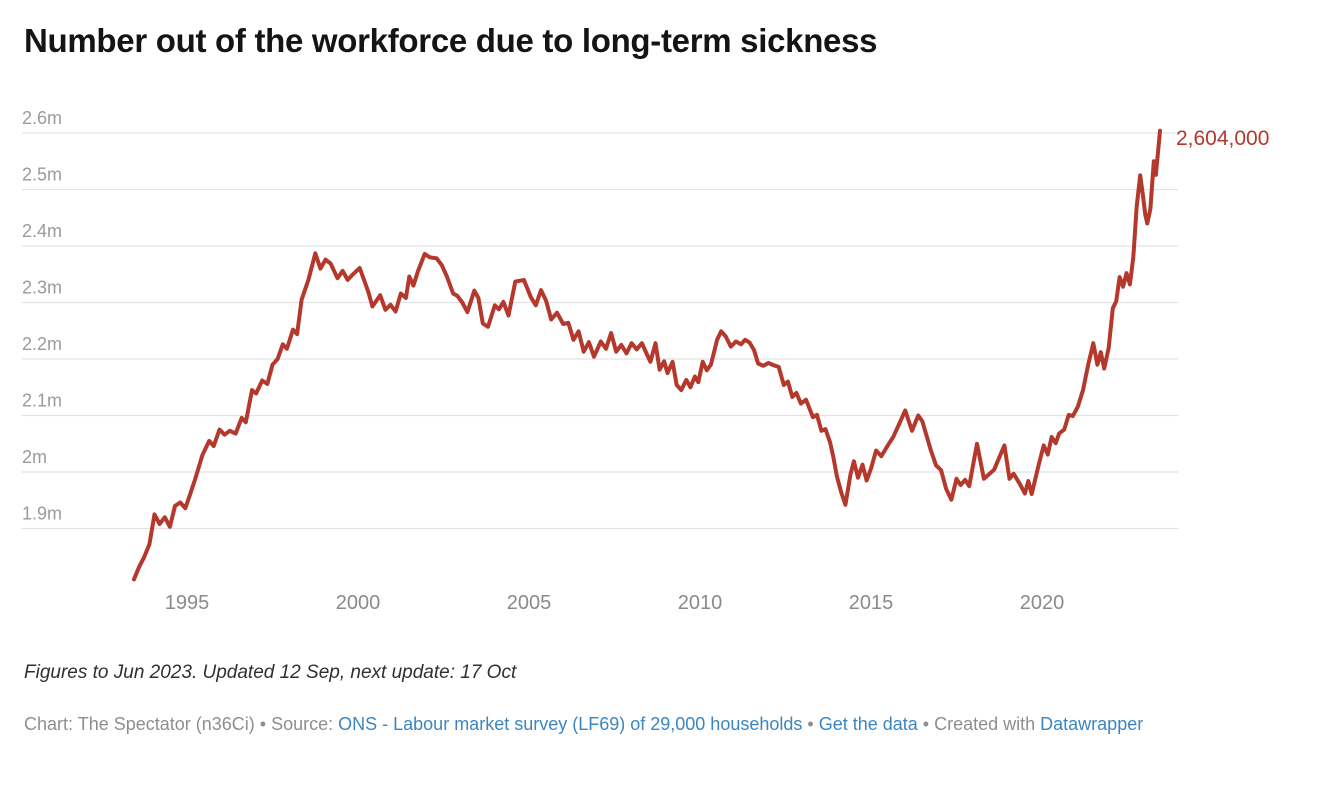 The height and width of the screenshot is (802, 1326). Describe the element at coordinates (42, 344) in the screenshot. I see `y-axis-tick-label: 2.2m` at that location.